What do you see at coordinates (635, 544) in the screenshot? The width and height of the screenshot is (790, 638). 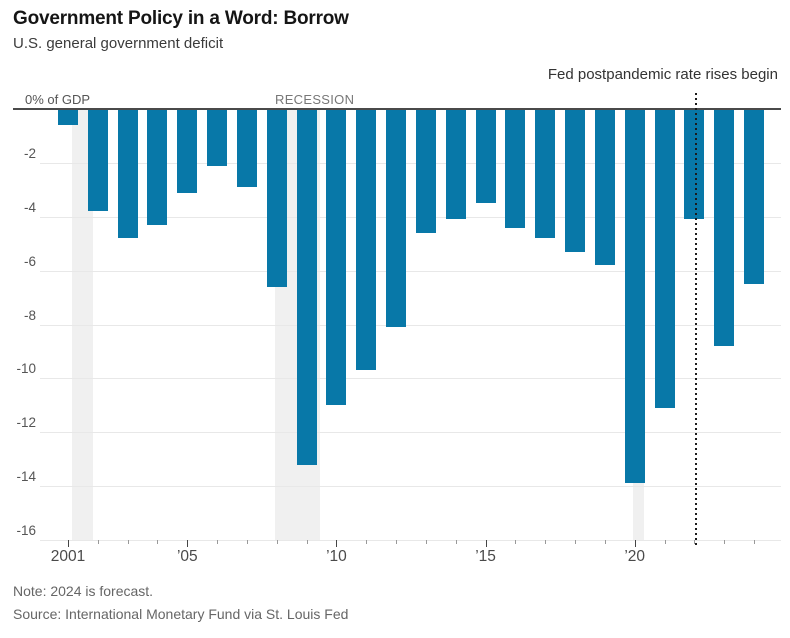 I see `x-tick-2020` at bounding box center [635, 544].